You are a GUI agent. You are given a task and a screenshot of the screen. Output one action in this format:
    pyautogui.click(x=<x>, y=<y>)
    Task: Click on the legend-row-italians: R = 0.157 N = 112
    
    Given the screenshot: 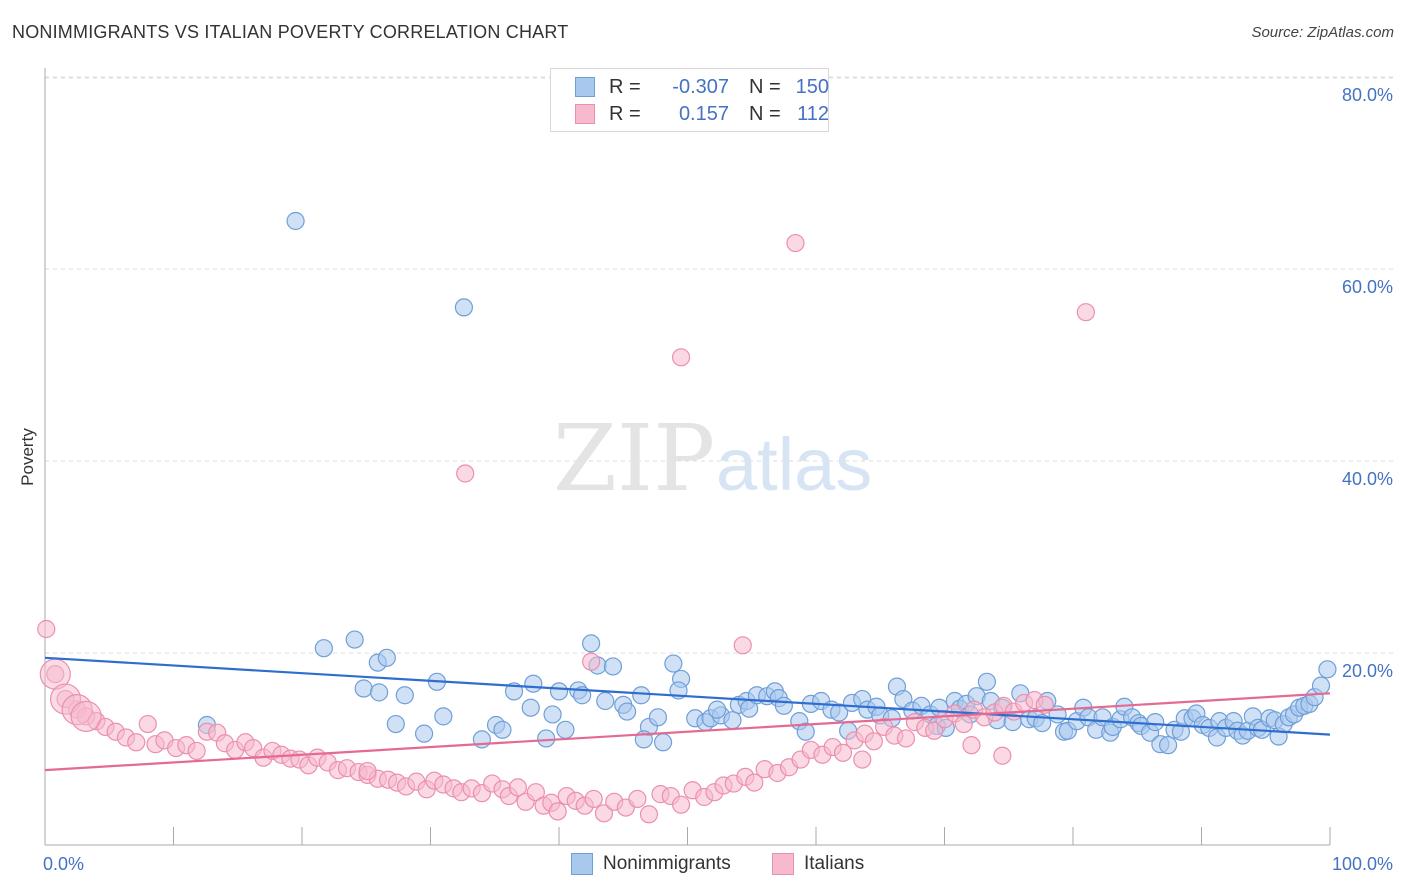 What is the action you would take?
    pyautogui.click(x=702, y=114)
    